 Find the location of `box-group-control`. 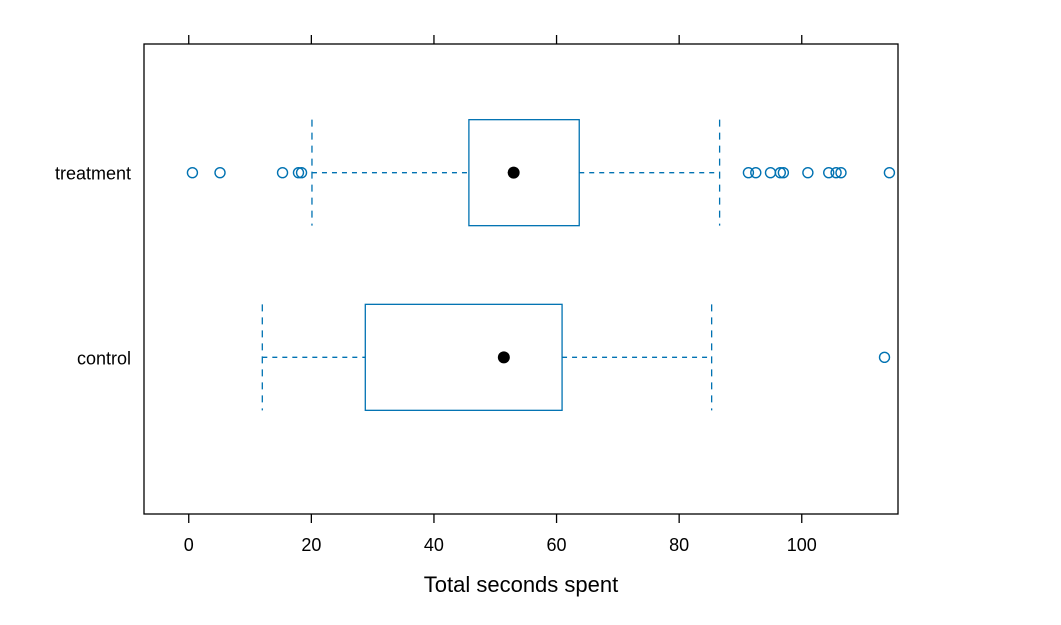

box-group-control is located at coordinates (576, 357).